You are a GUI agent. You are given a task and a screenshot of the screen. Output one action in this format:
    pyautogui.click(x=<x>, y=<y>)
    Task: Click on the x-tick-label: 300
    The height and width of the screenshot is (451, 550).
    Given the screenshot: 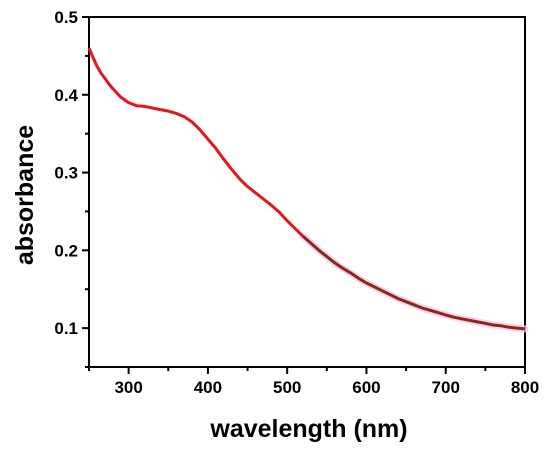 What is the action you would take?
    pyautogui.click(x=128, y=387)
    